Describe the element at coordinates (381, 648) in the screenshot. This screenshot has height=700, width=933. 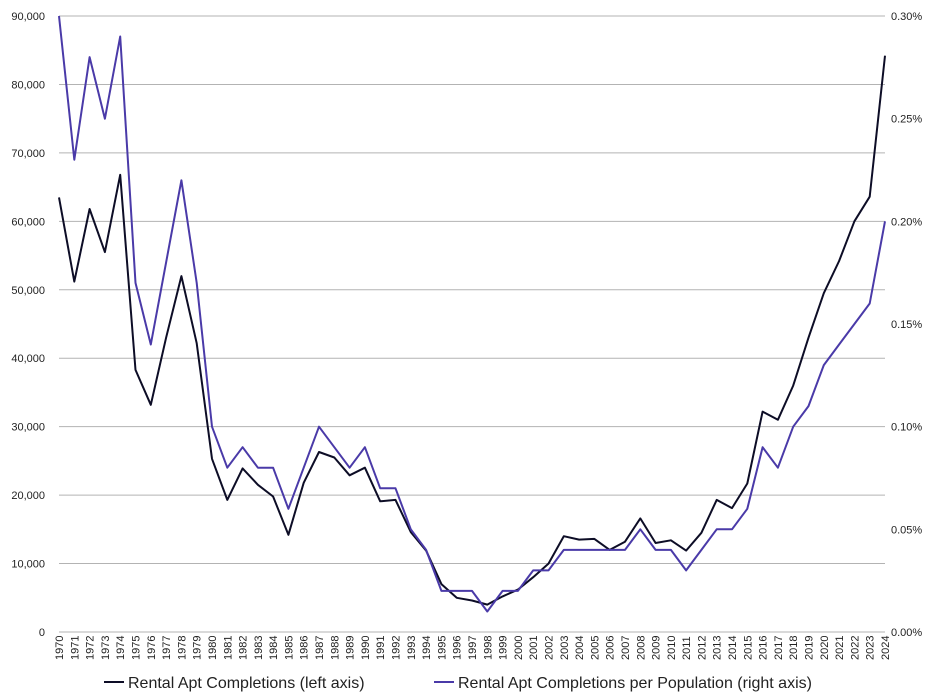
I see `x-tick-label: 1991` at that location.